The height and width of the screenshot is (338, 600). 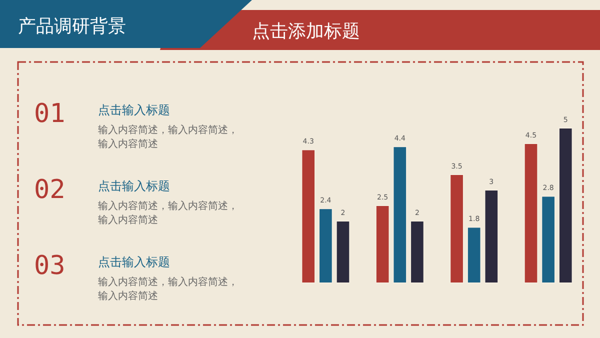 I want to click on text: 03, so click(x=50, y=266).